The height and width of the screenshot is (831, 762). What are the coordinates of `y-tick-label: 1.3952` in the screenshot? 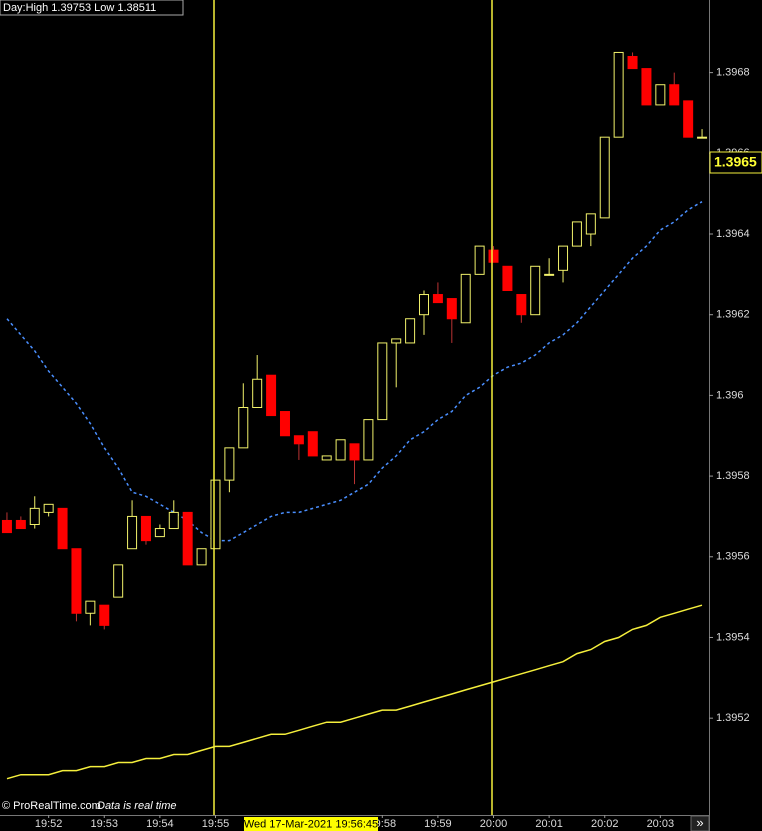 It's located at (733, 718).